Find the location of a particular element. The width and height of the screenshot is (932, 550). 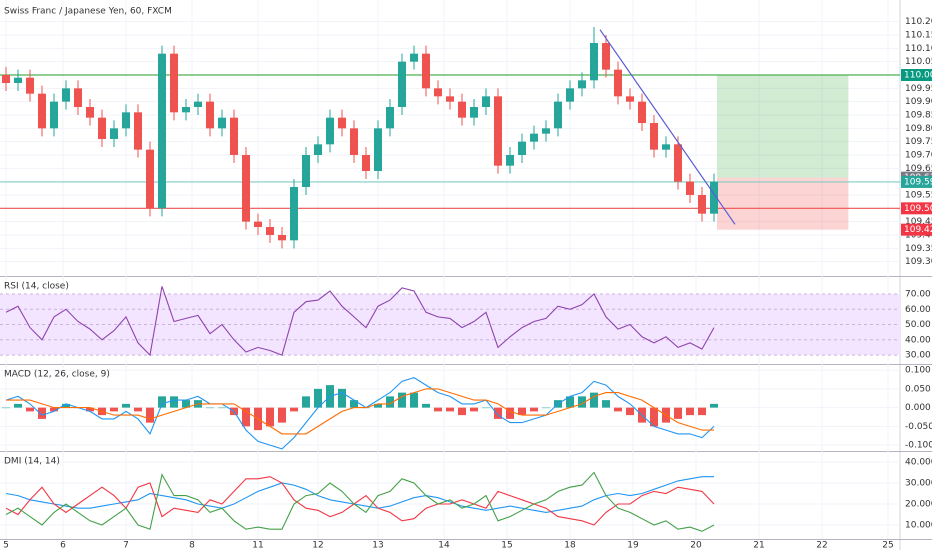

y-tick-label: 109.350 is located at coordinates (918, 249).